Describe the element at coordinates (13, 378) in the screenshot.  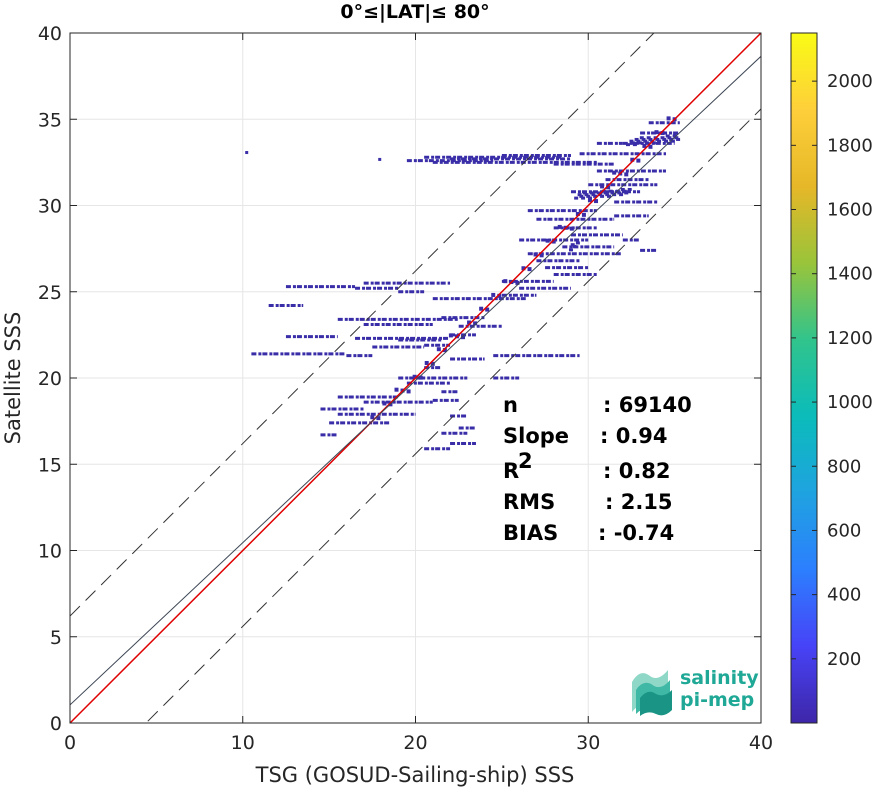
I see `y-axis-title: Satellite SSS` at that location.